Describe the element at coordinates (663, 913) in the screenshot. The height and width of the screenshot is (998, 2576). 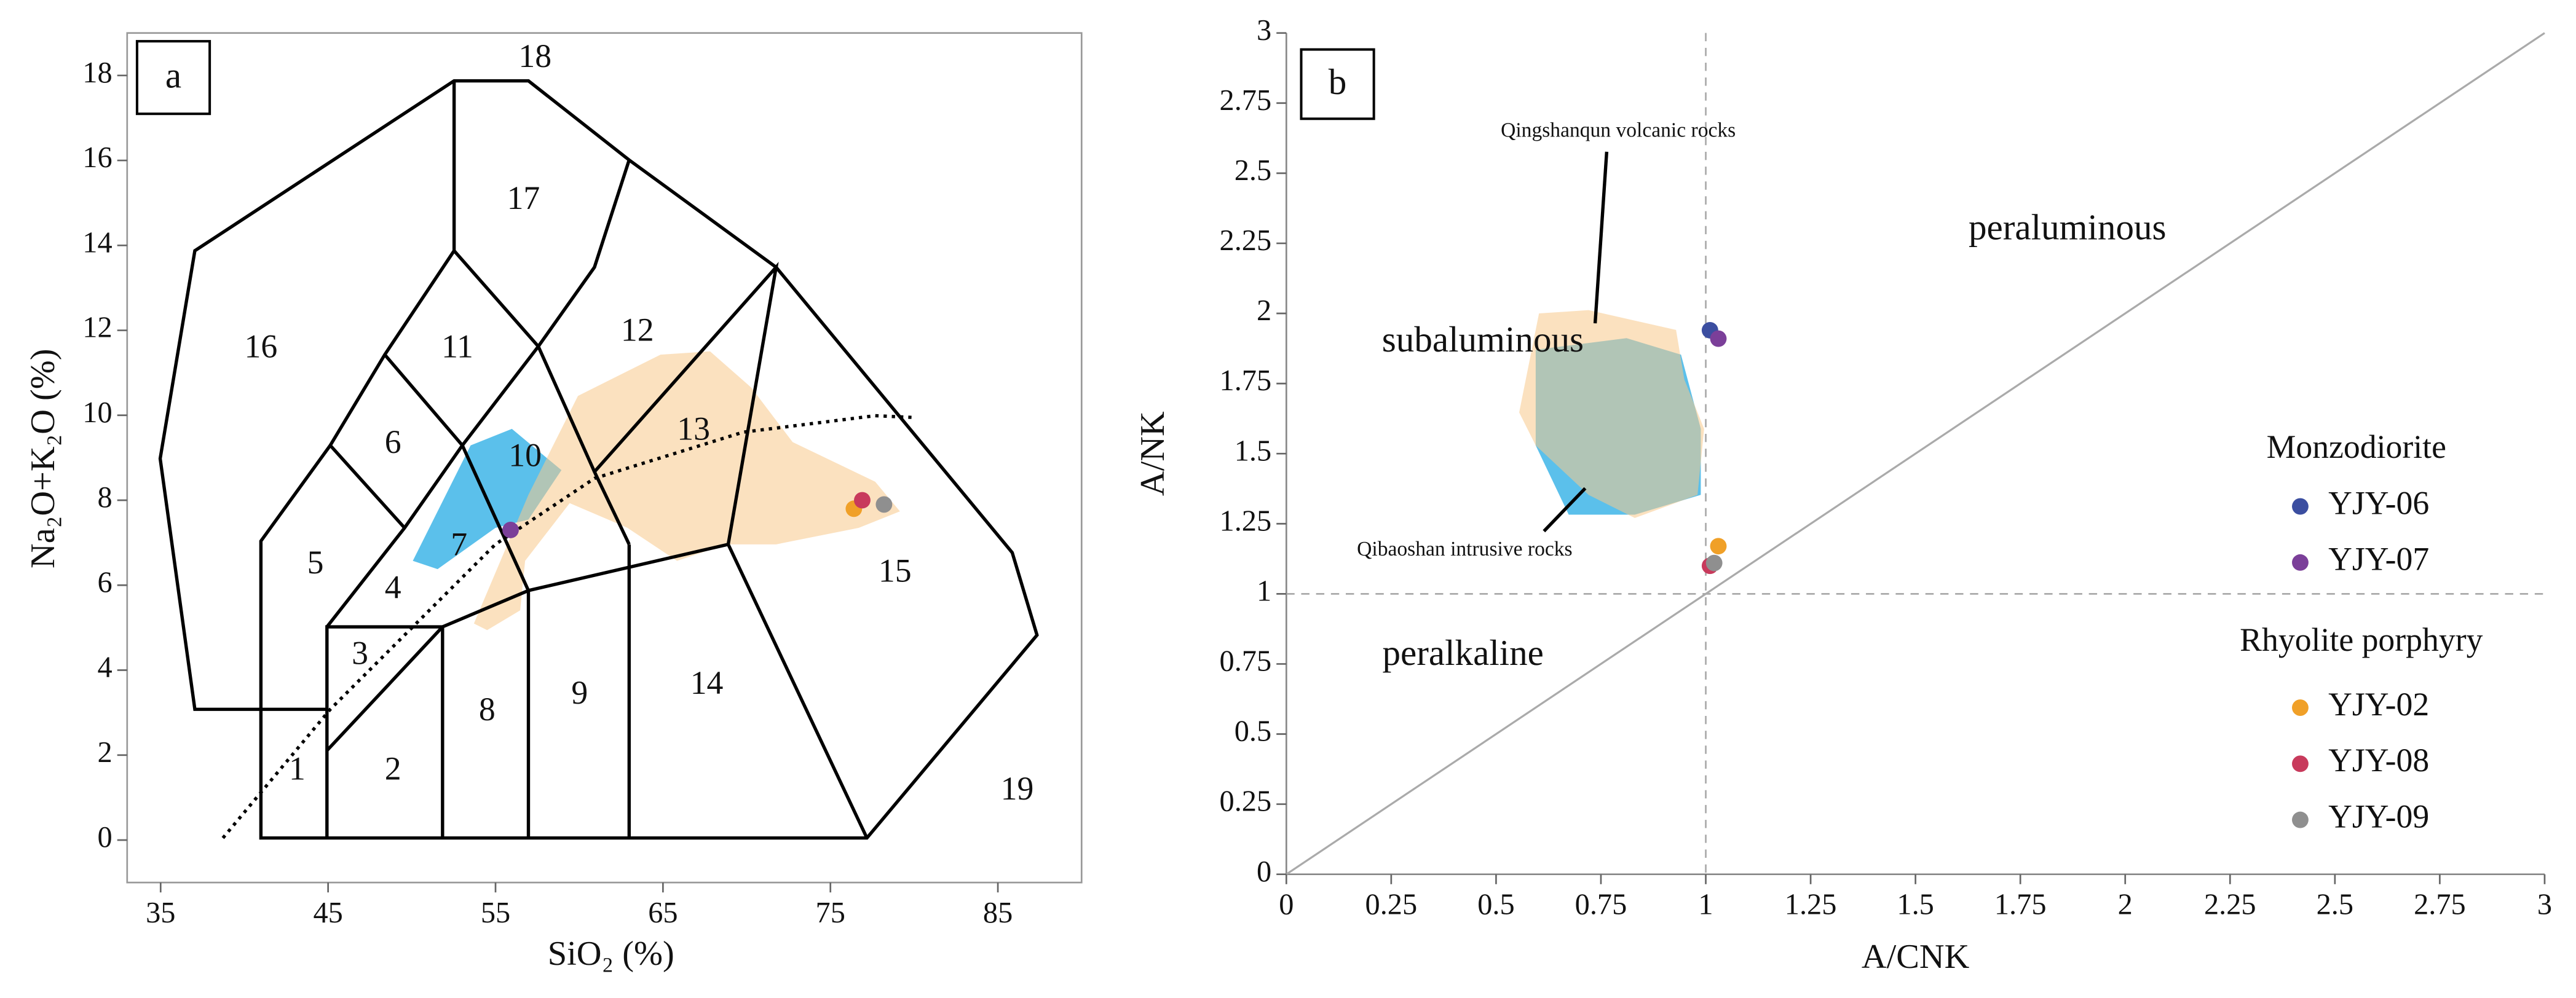
I see `x-tick-label: 65` at that location.